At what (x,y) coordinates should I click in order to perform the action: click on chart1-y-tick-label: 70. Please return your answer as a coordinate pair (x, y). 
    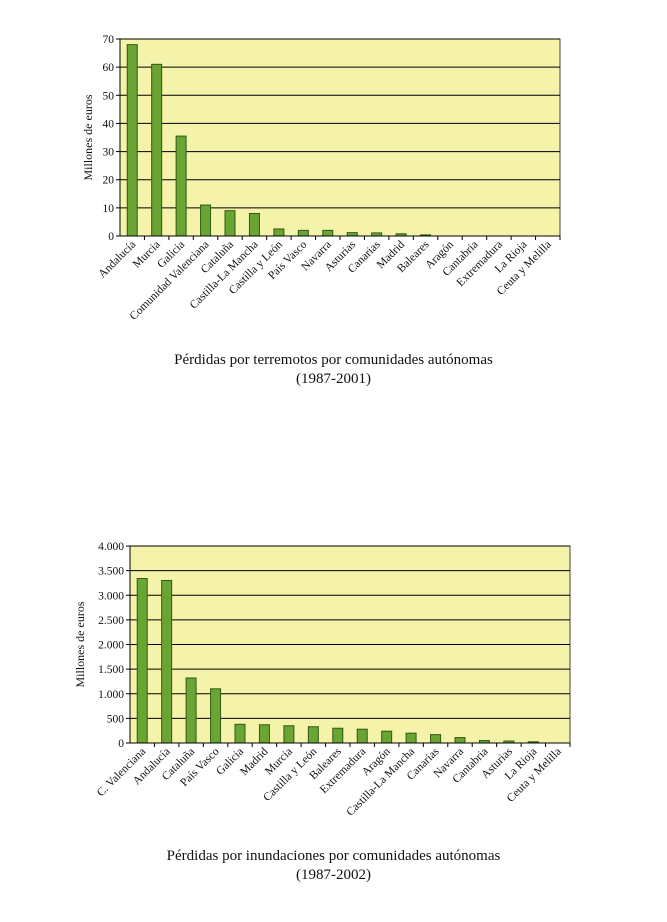
    Looking at the image, I should click on (109, 40).